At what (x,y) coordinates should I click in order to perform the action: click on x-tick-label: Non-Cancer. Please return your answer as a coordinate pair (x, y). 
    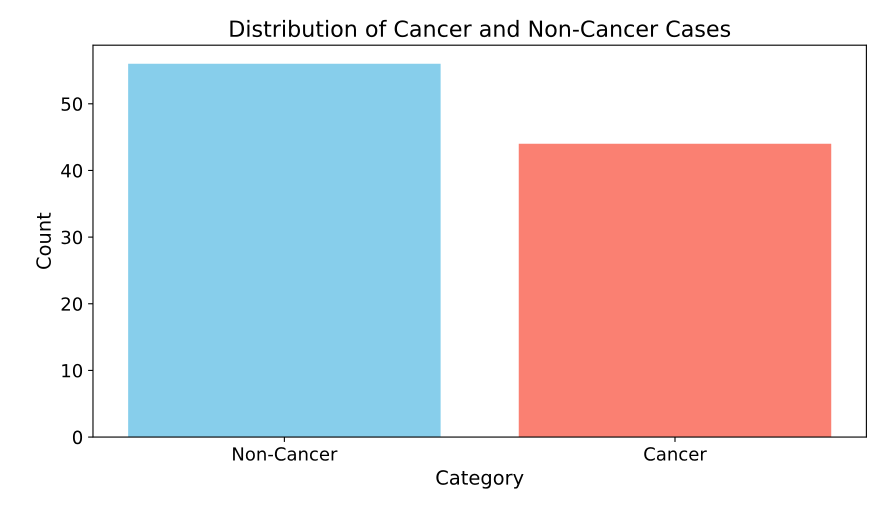
    Looking at the image, I should click on (285, 454).